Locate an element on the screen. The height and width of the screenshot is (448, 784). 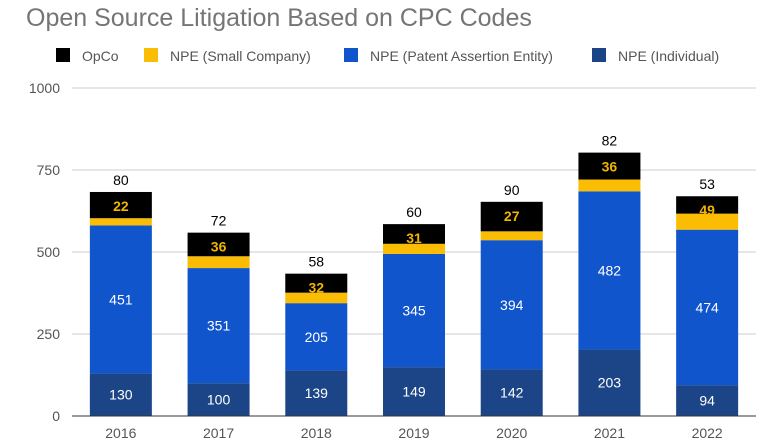
data-label-2019-npe-individual: 149 is located at coordinates (414, 392).